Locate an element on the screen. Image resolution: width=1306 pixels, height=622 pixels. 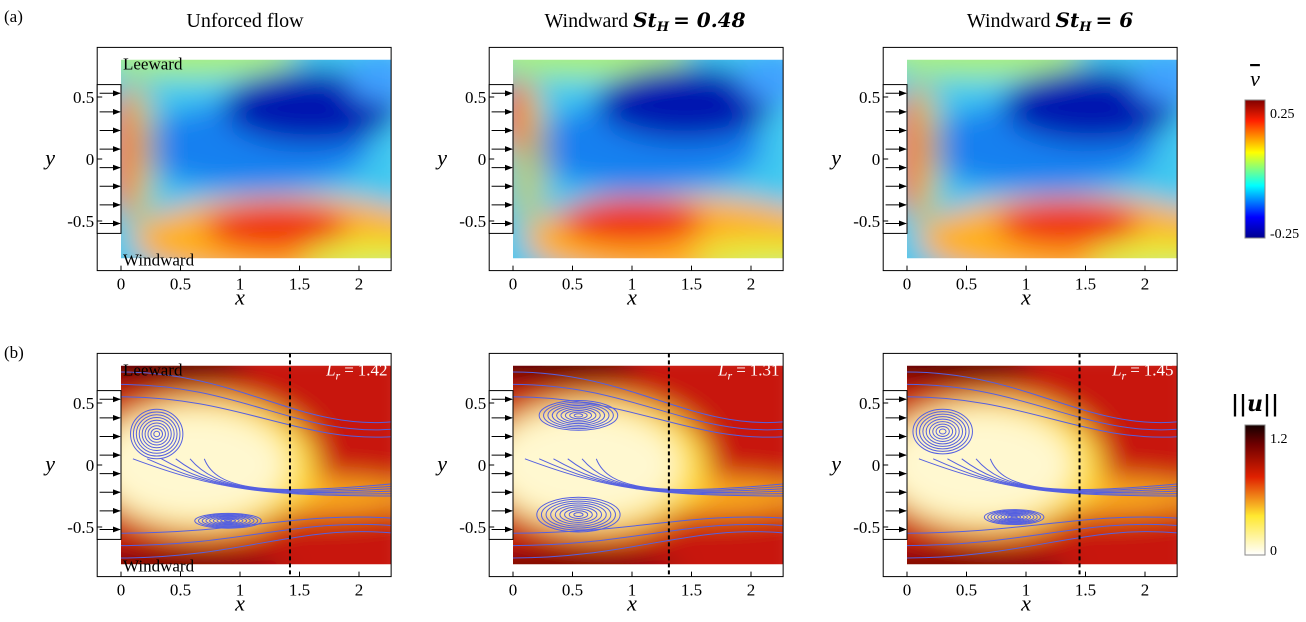
panel: 0 0.5 1 1.5 2 0.5 0 -0.5 x y Lr = 1.31 is located at coordinates (609, 484).